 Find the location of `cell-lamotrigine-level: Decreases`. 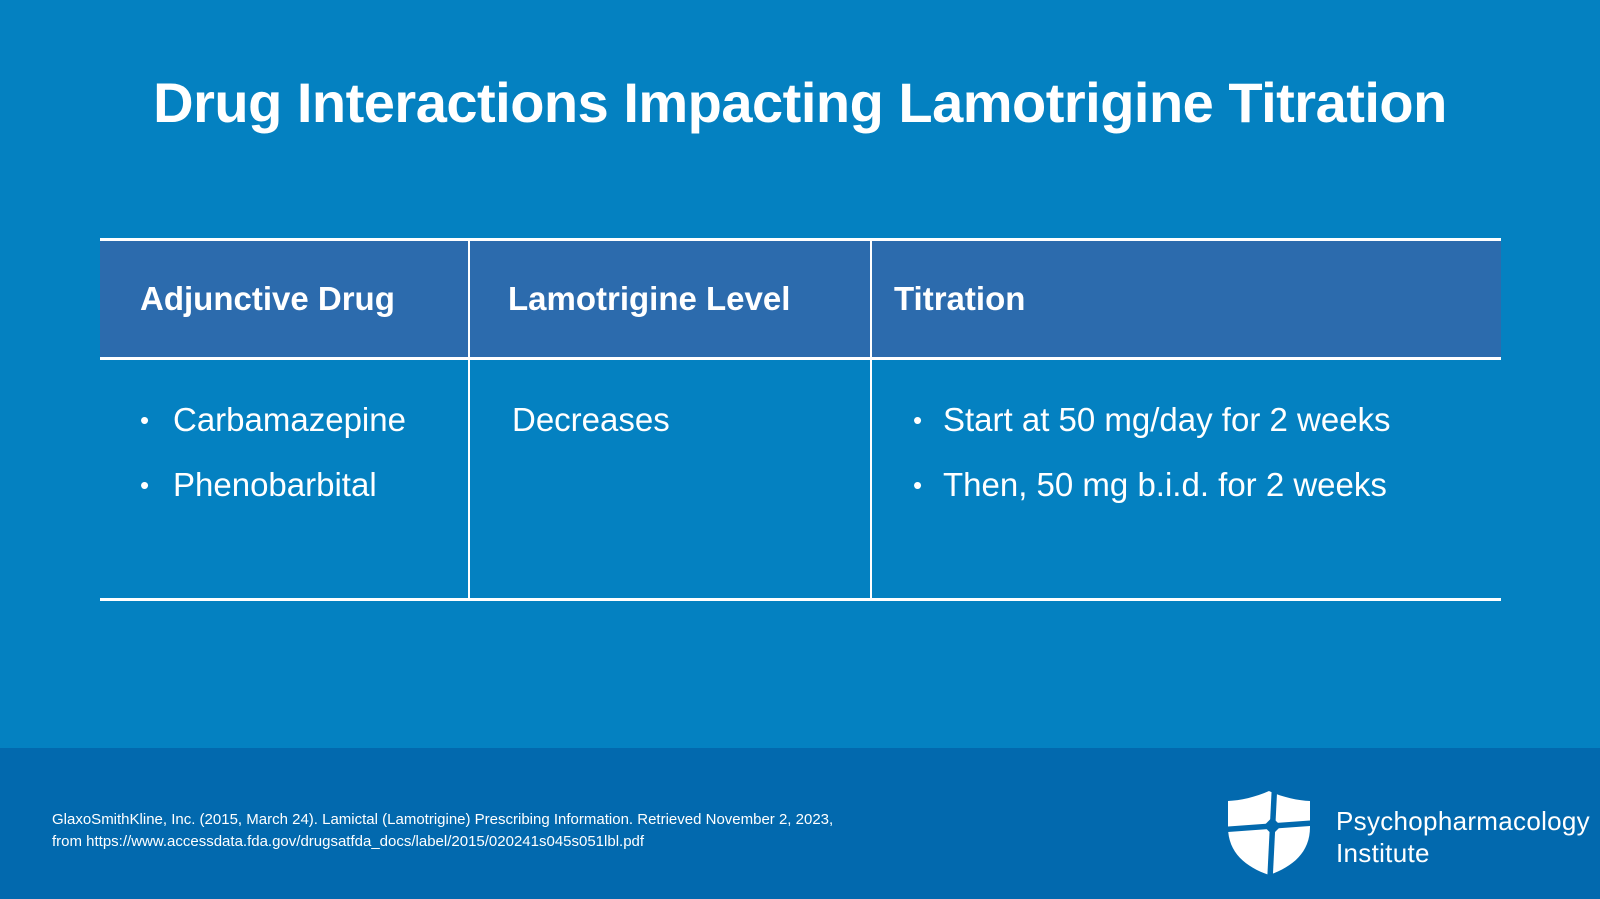

cell-lamotrigine-level: Decreases is located at coordinates (669, 479).